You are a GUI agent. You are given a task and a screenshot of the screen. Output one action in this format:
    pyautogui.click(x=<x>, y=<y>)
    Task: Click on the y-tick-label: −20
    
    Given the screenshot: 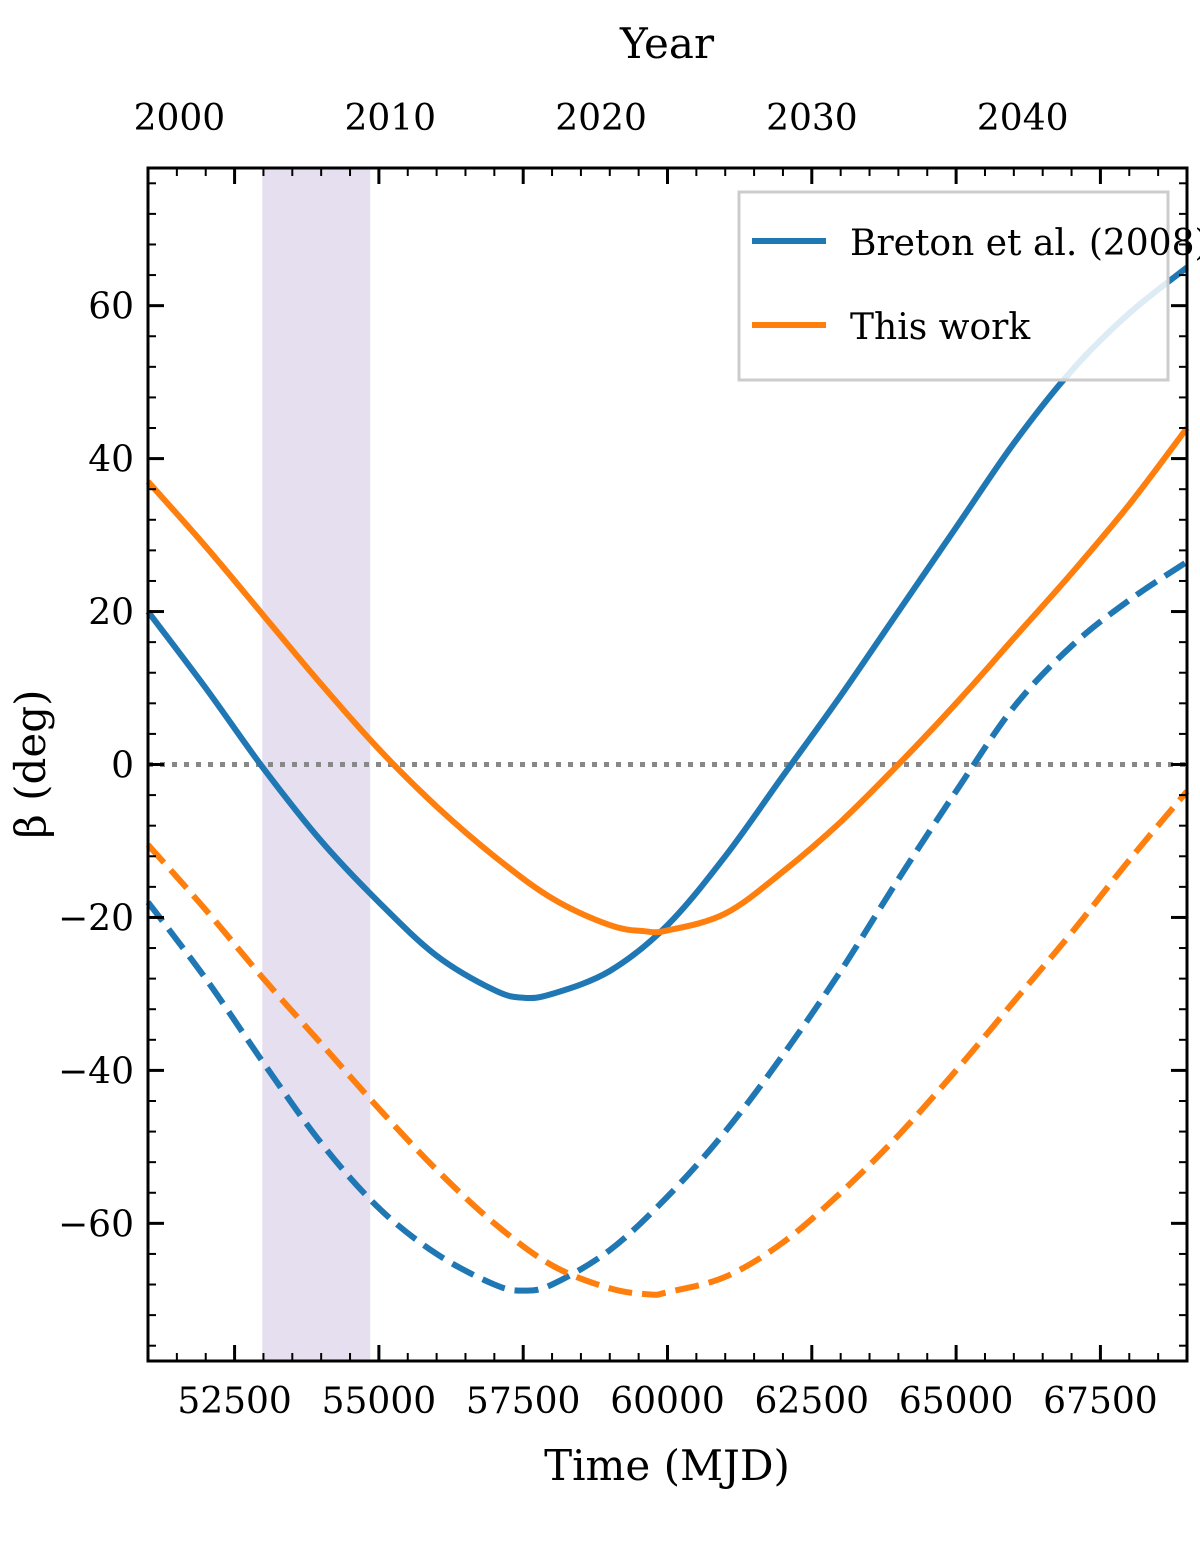 What is the action you would take?
    pyautogui.click(x=96, y=918)
    